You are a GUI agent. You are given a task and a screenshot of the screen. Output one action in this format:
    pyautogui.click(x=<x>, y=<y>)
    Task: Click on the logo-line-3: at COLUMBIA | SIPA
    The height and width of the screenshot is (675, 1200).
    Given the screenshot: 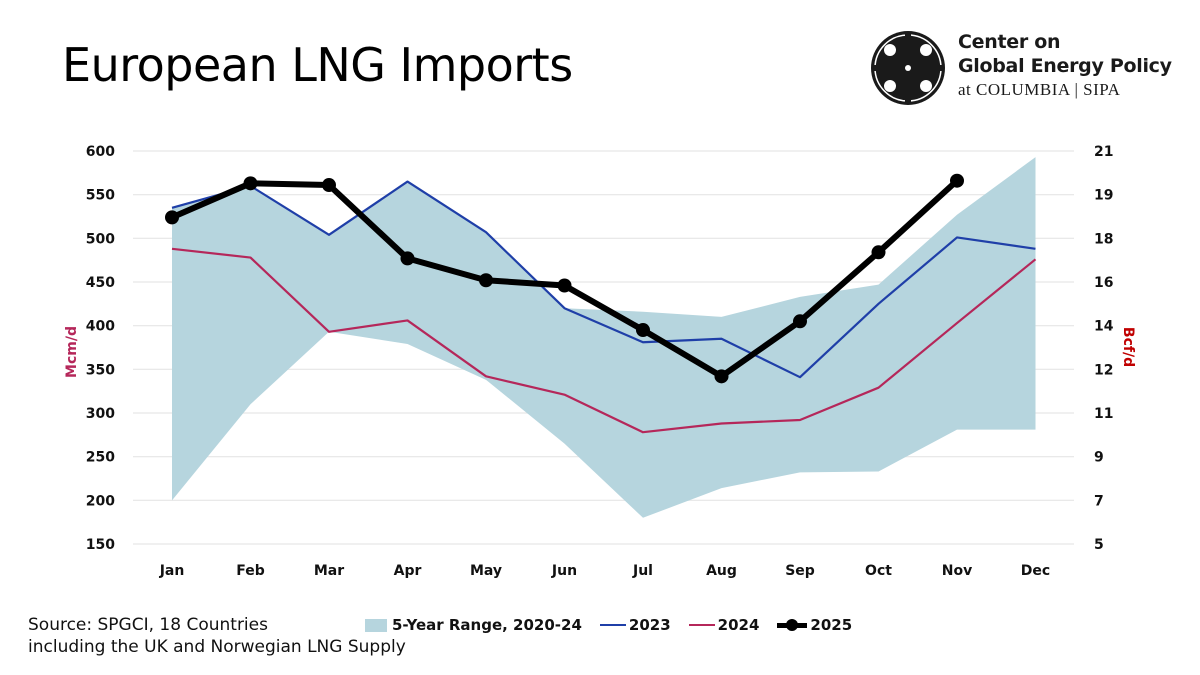 What is the action you would take?
    pyautogui.click(x=1039, y=89)
    